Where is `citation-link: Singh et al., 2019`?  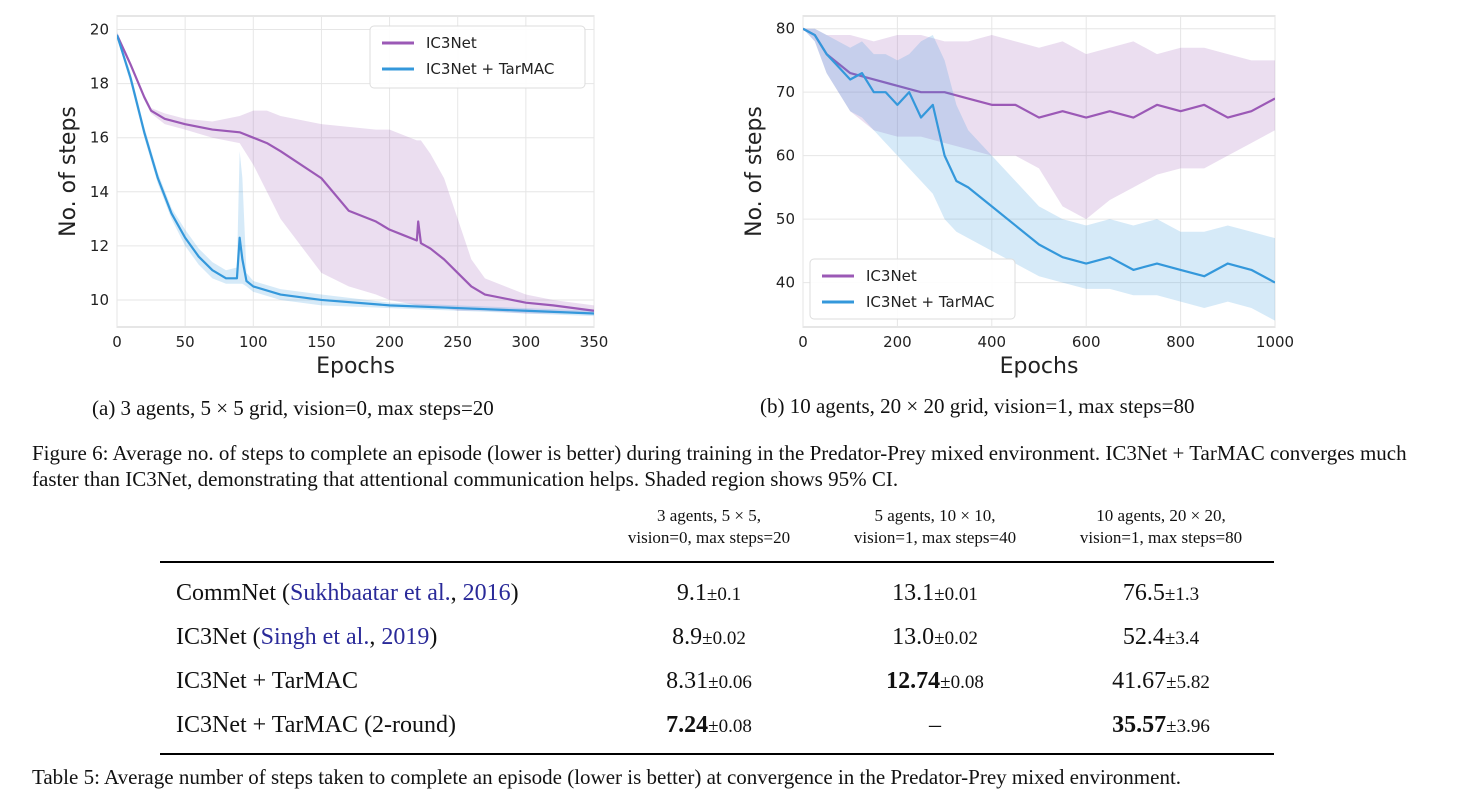 citation-link: Singh et al., 2019 is located at coordinates (345, 637).